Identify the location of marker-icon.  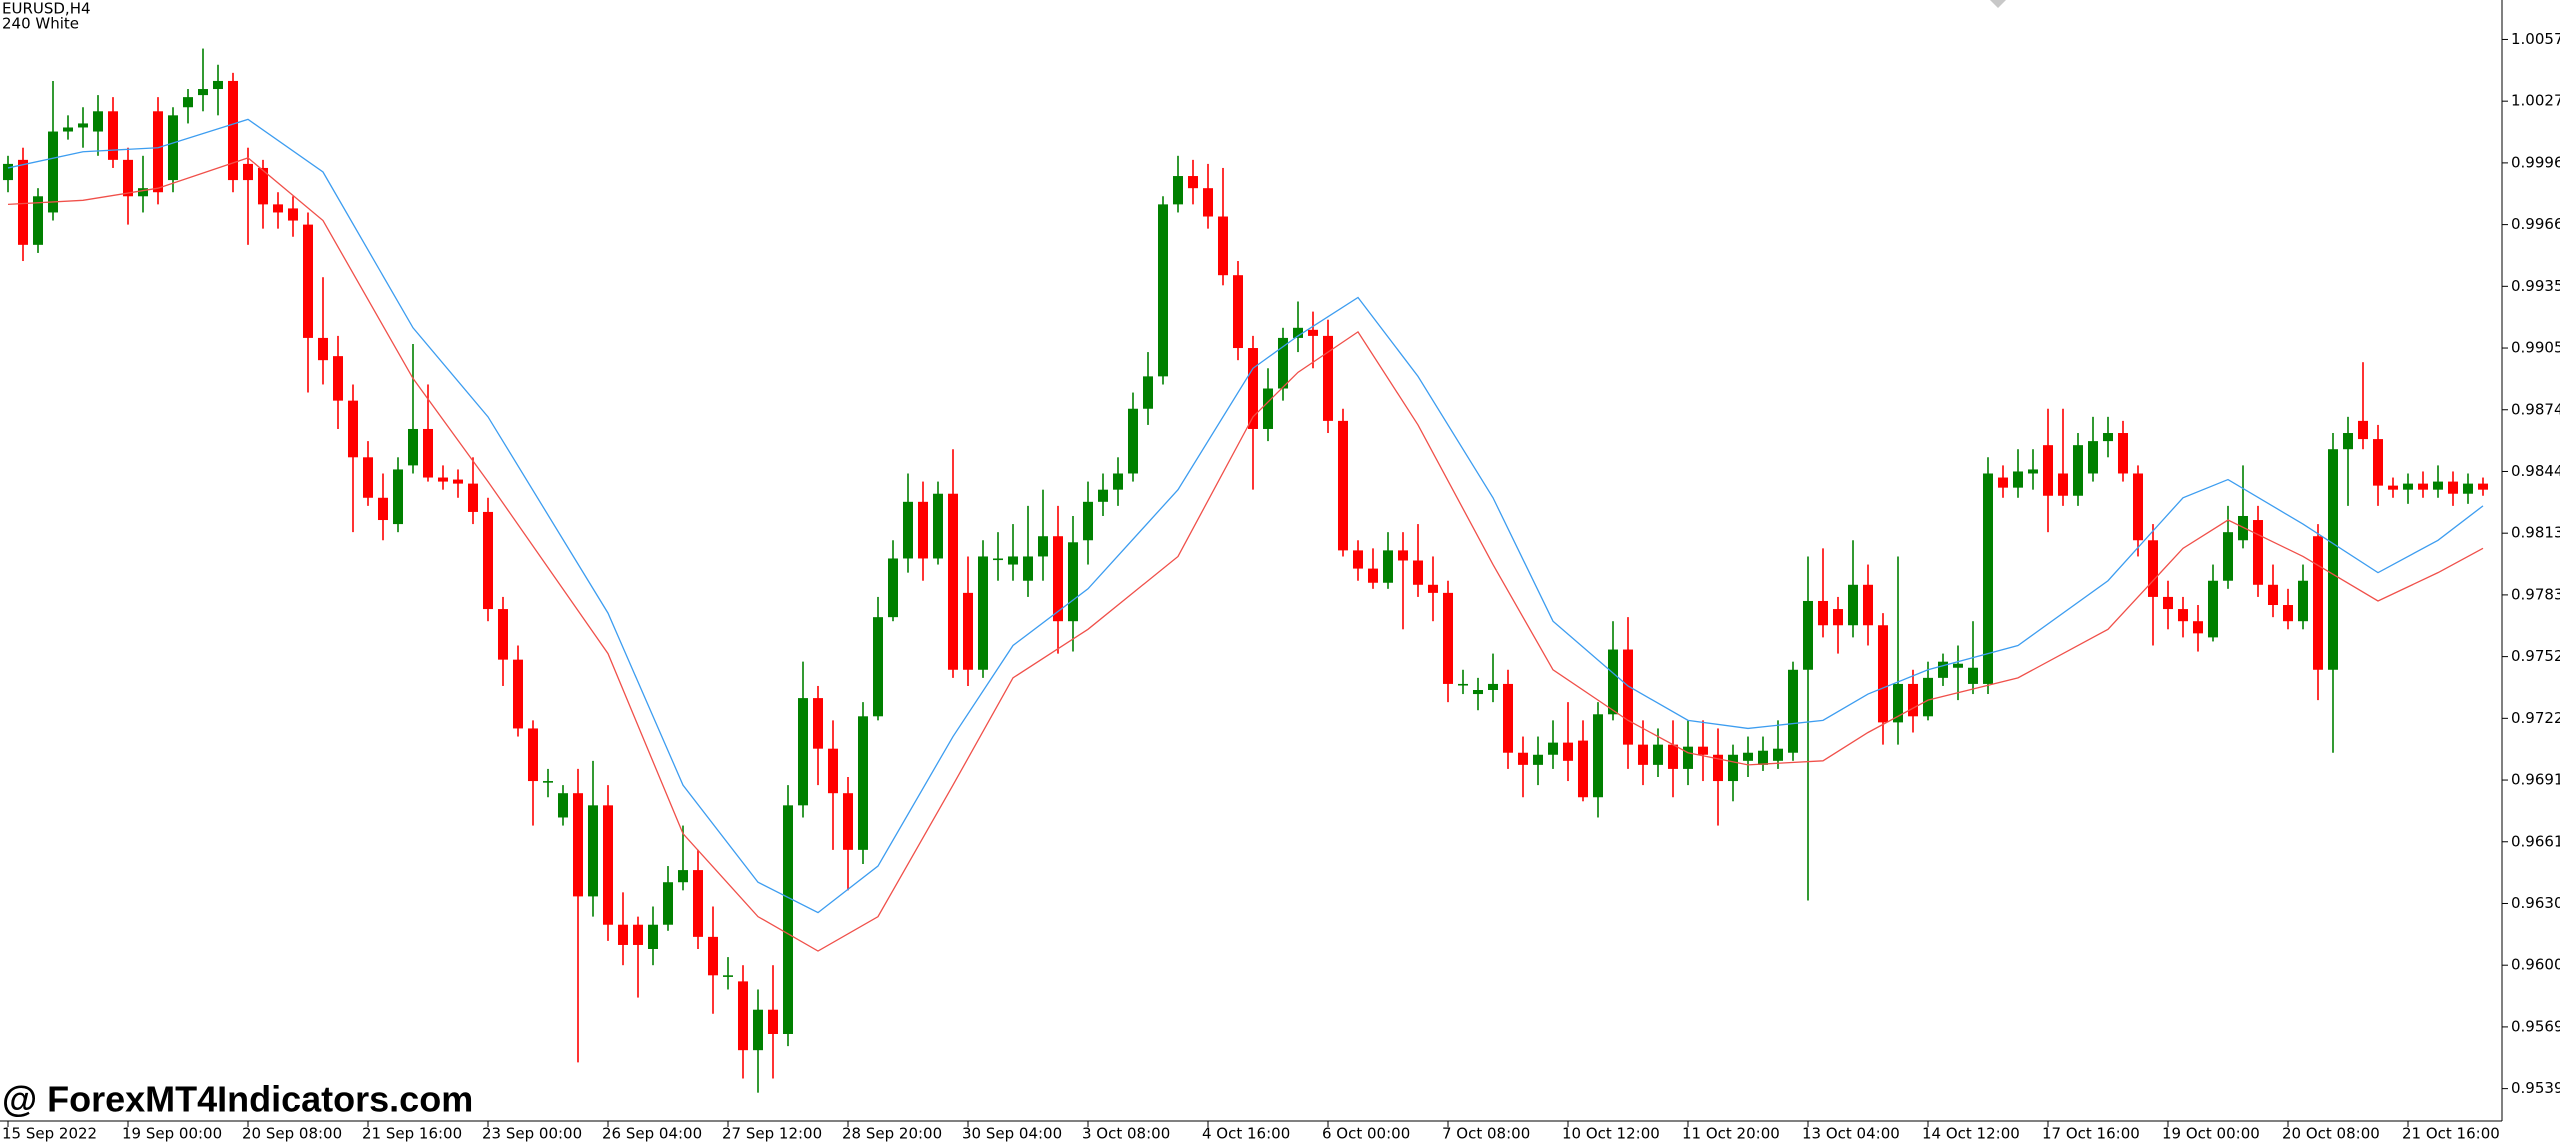
(1998, 4).